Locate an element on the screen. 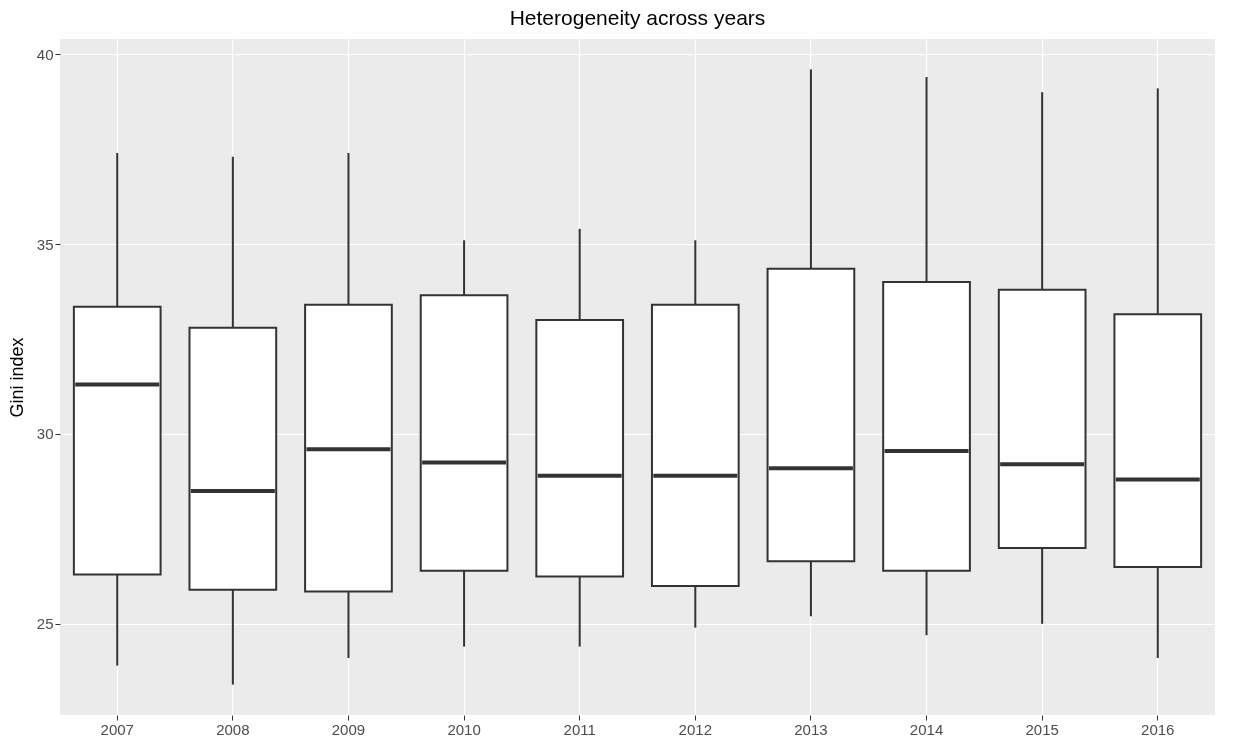  x-tick-label: 2010 is located at coordinates (464, 729).